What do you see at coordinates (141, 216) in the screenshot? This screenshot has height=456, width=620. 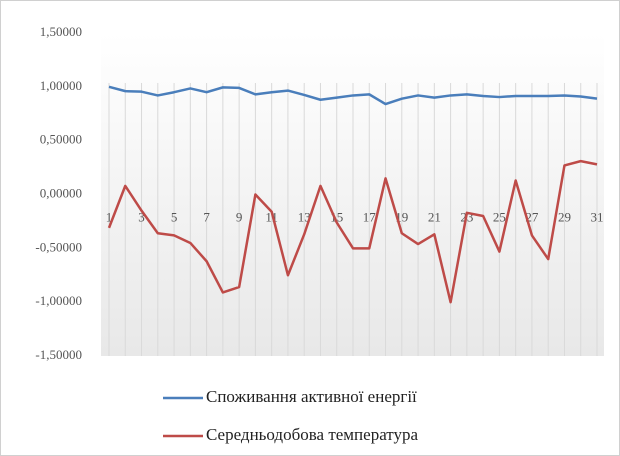 I see `x-tick-label: 3` at bounding box center [141, 216].